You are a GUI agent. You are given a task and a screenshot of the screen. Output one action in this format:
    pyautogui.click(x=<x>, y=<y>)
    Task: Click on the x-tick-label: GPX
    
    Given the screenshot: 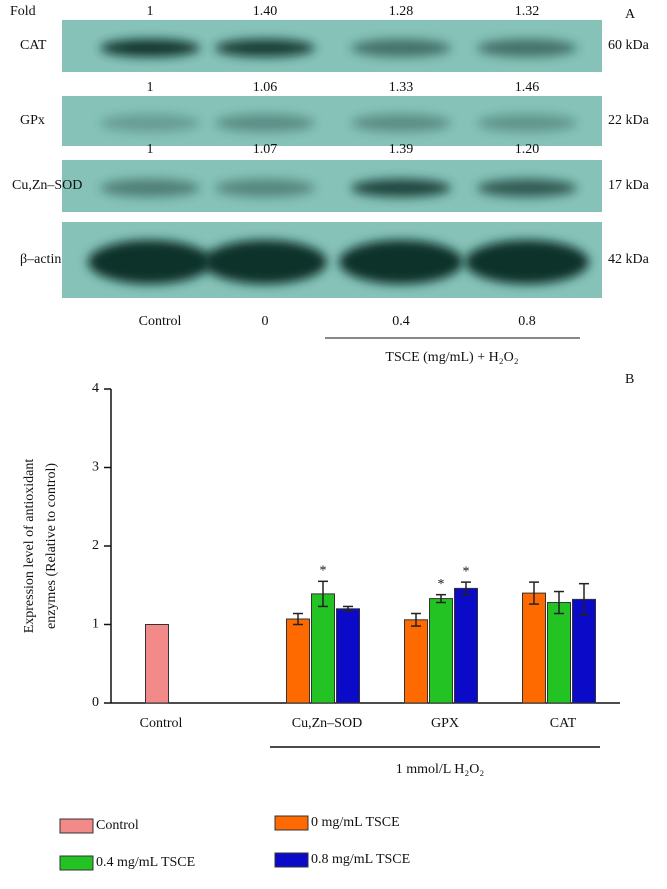 What is the action you would take?
    pyautogui.click(x=445, y=723)
    